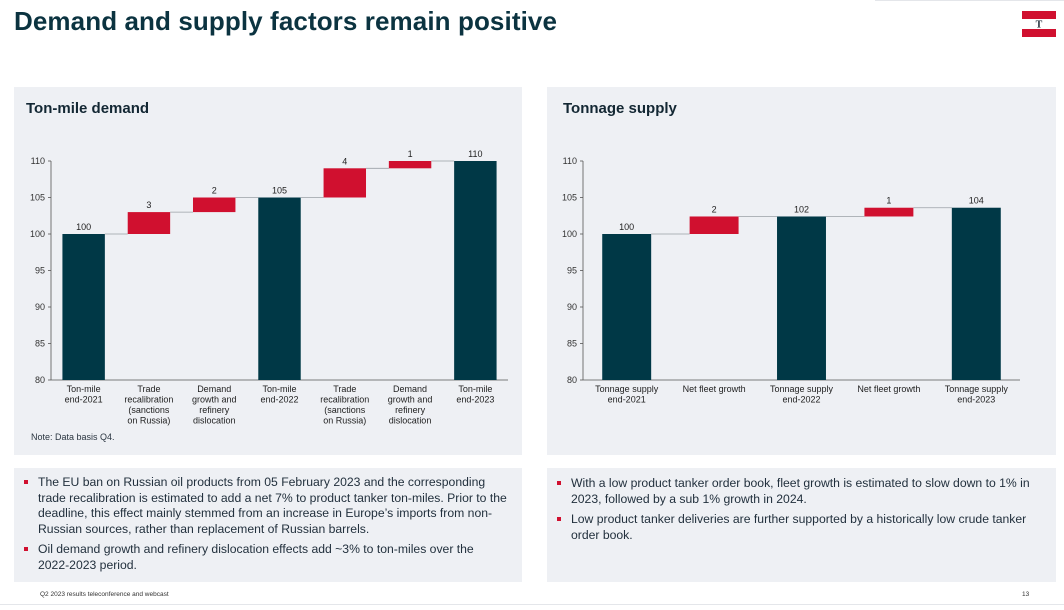  Describe the element at coordinates (279, 191) in the screenshot. I see `data-label: 105` at that location.